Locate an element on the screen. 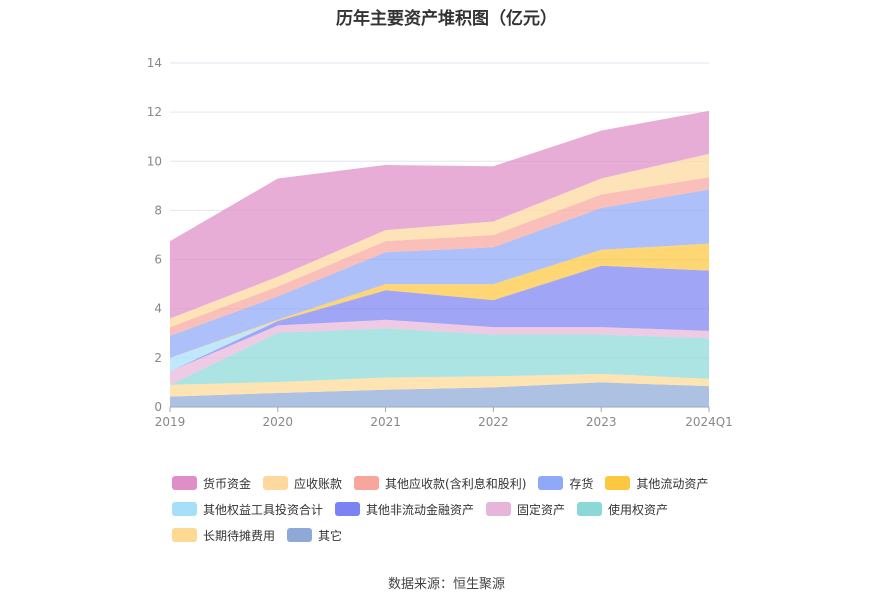  legend-row: 货币资金 应收账款 其他应收款(含利息和股利) 存货 其他流动资产 is located at coordinates (472, 483).